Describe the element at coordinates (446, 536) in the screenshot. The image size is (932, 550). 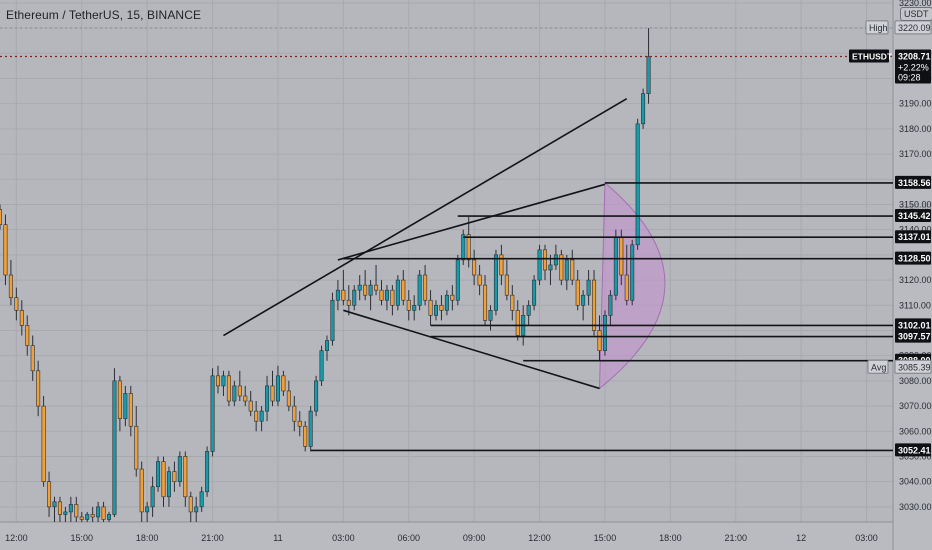
I see `time-axis` at that location.